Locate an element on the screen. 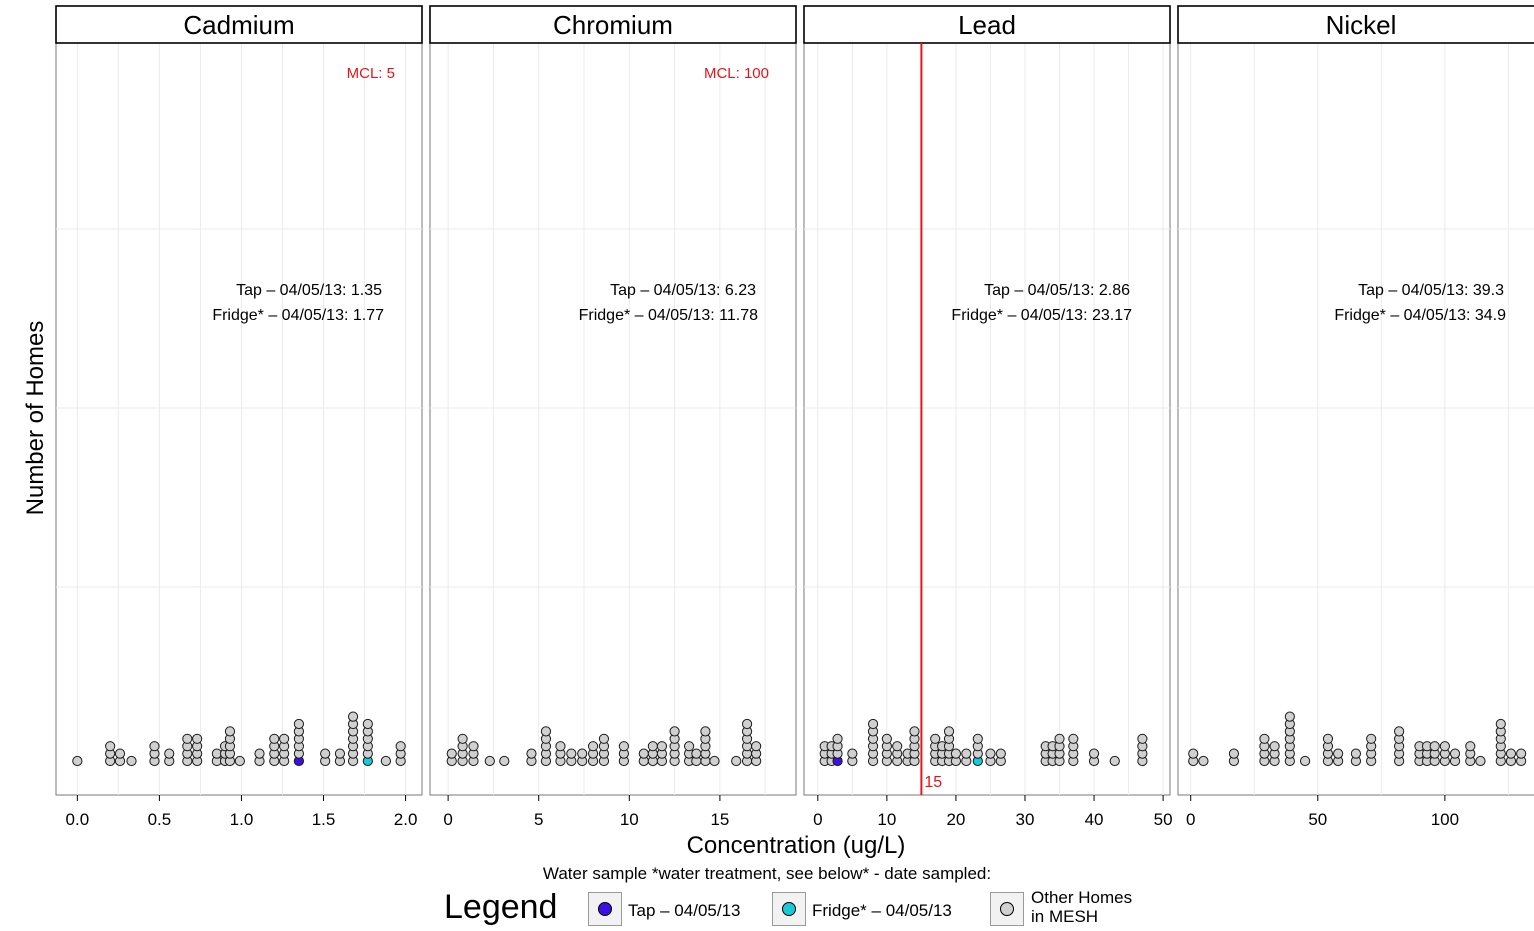 The width and height of the screenshot is (1534, 931). fridge-dot-icon is located at coordinates (789, 909).